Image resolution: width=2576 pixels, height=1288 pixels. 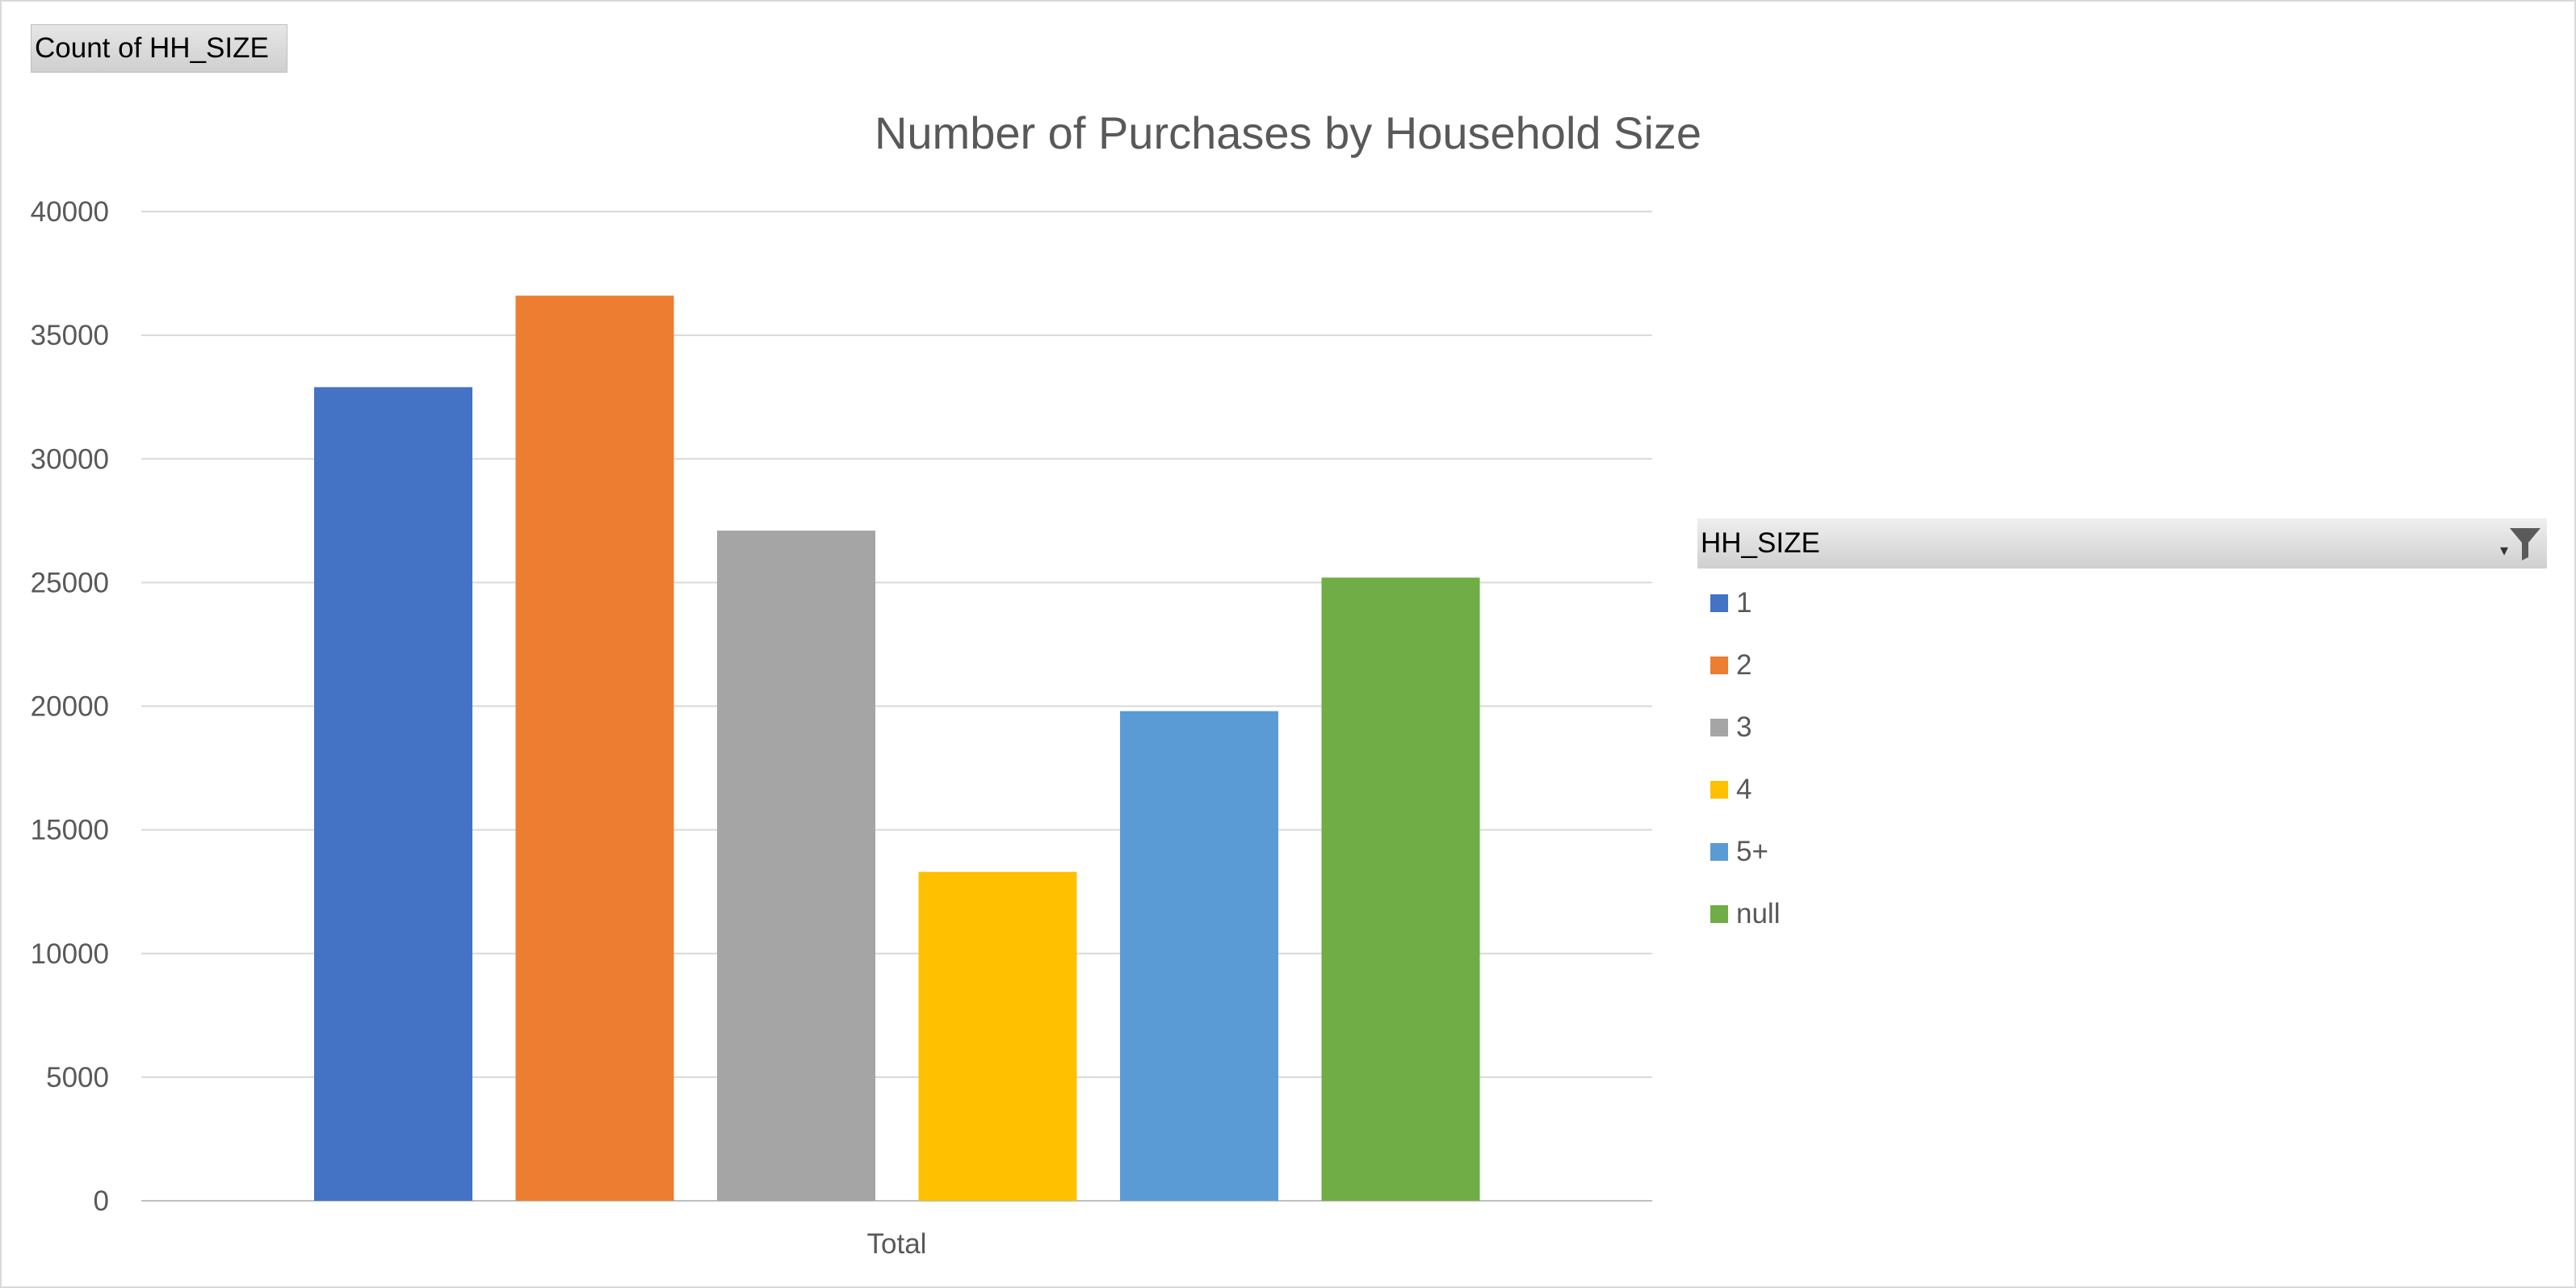 What do you see at coordinates (2122, 543) in the screenshot?
I see `legend-field-header: HH_SIZE ▾` at bounding box center [2122, 543].